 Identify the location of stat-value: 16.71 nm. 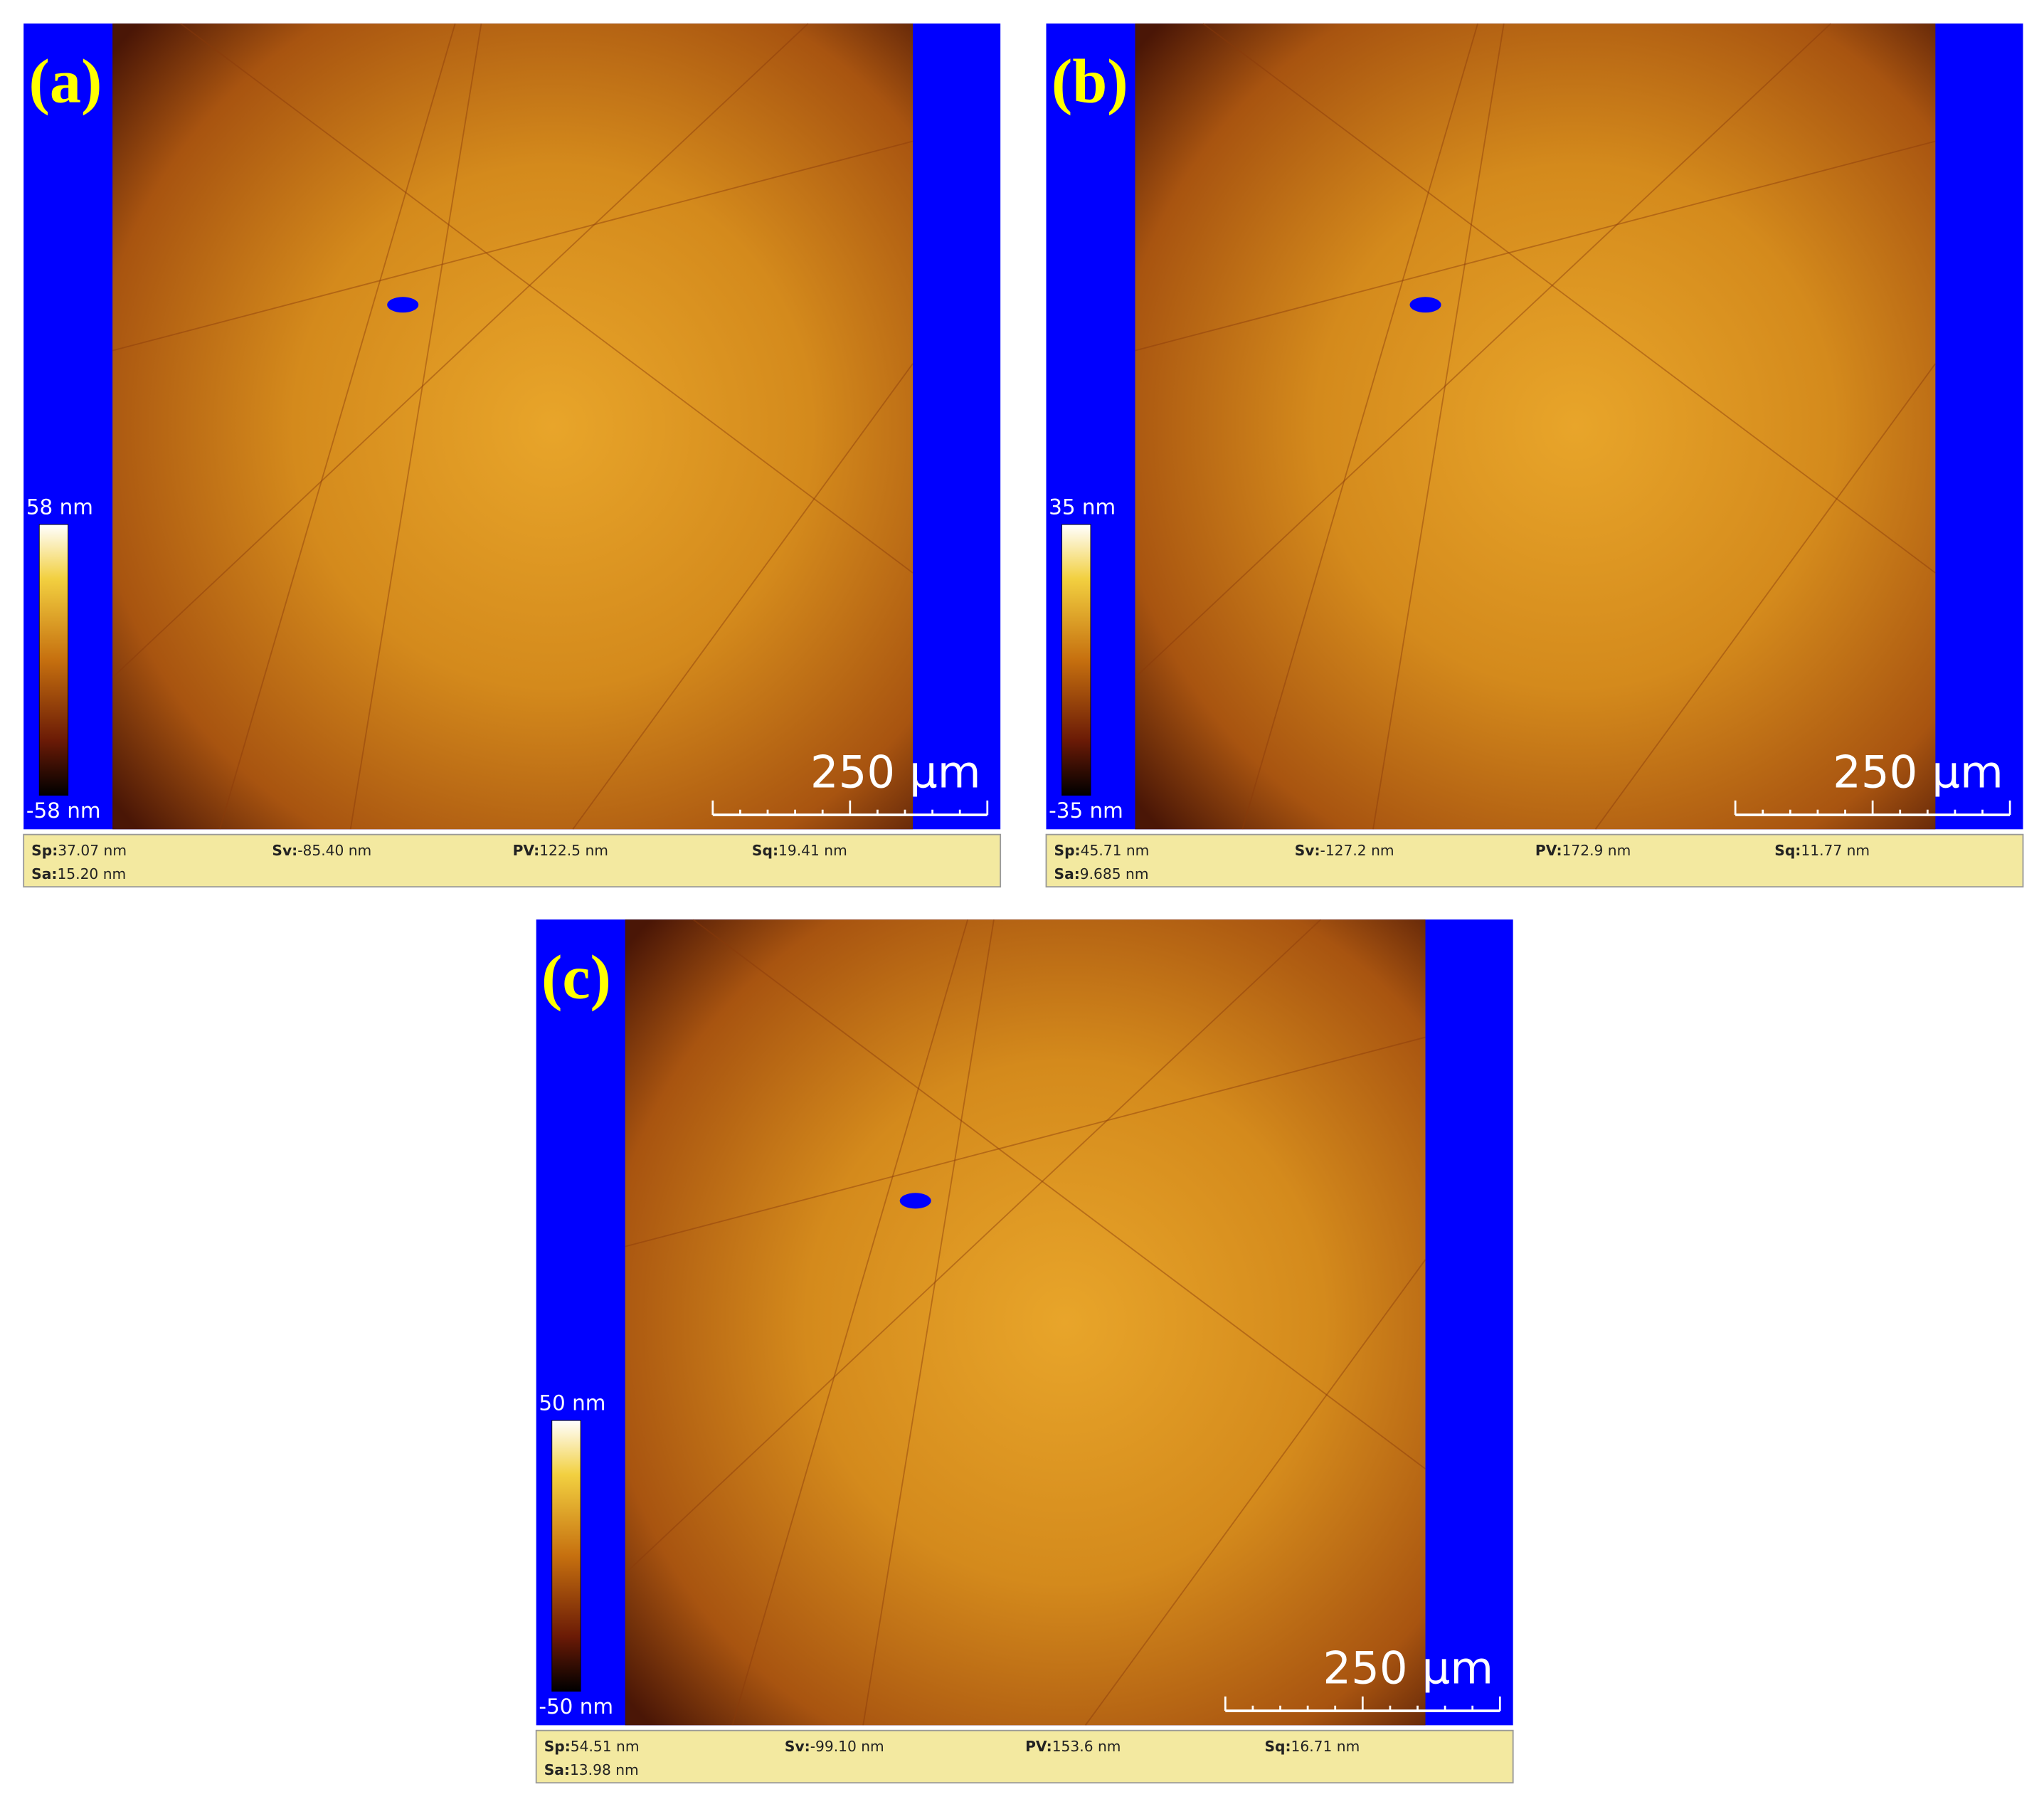
(1325, 1746).